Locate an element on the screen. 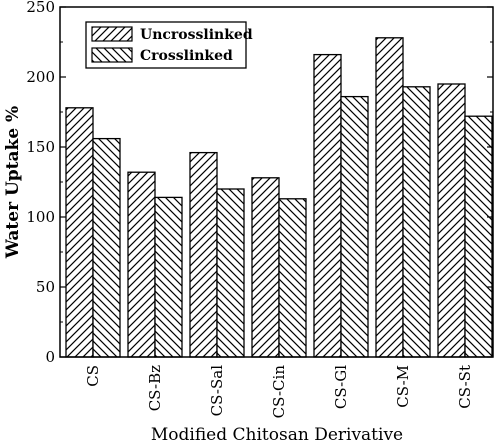  bar-cs-bz-uncrosslinked is located at coordinates (141, 264).